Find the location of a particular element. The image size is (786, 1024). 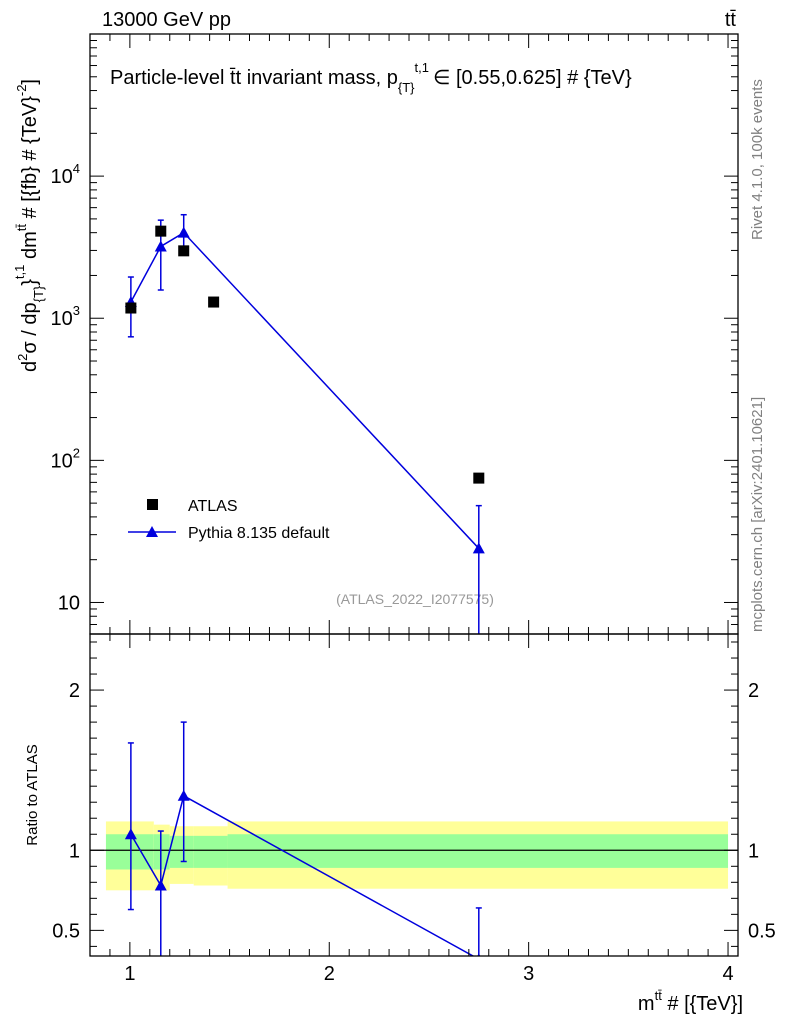

legend: ATLAS Pythia 8.135 default is located at coordinates (229, 520).